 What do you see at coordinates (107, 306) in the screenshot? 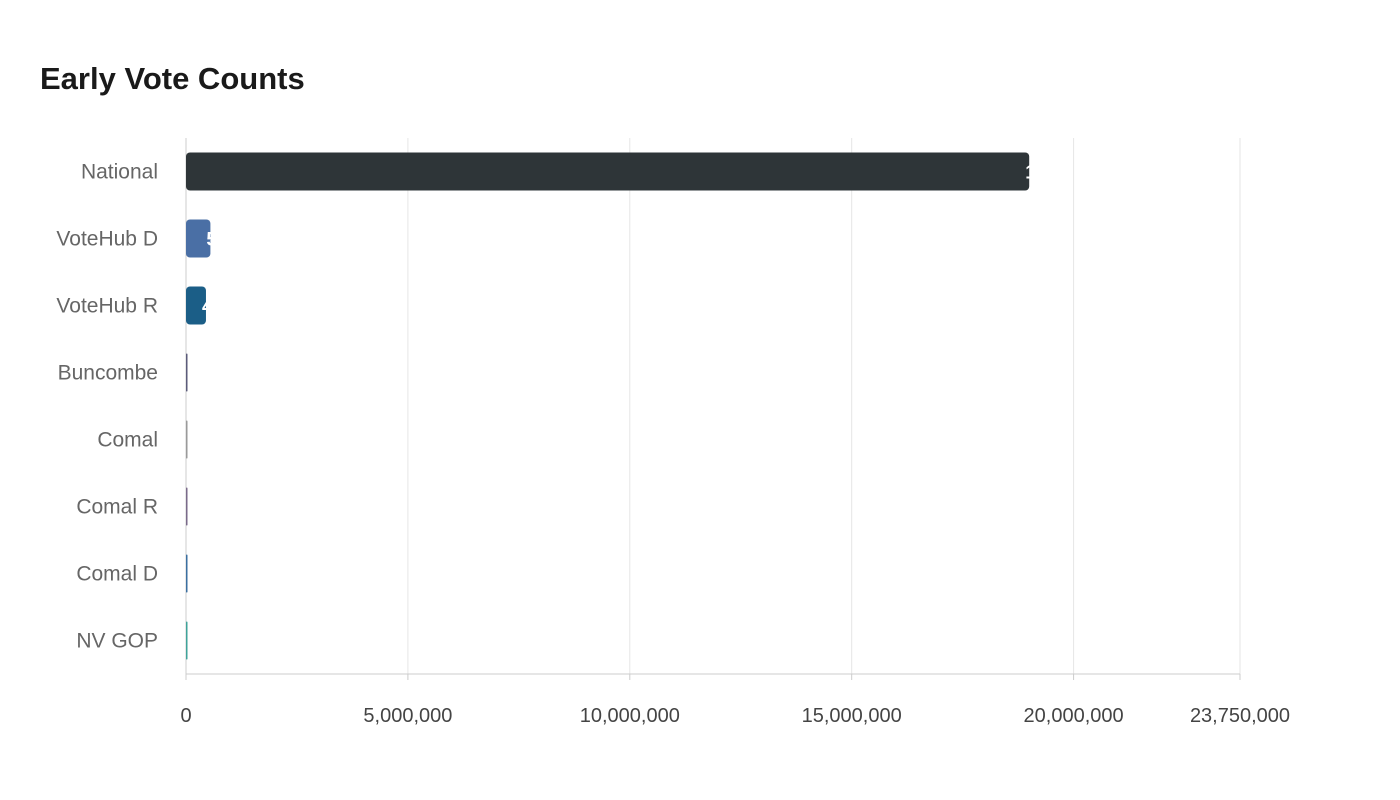
I see `category-label: VoteHub R` at bounding box center [107, 306].